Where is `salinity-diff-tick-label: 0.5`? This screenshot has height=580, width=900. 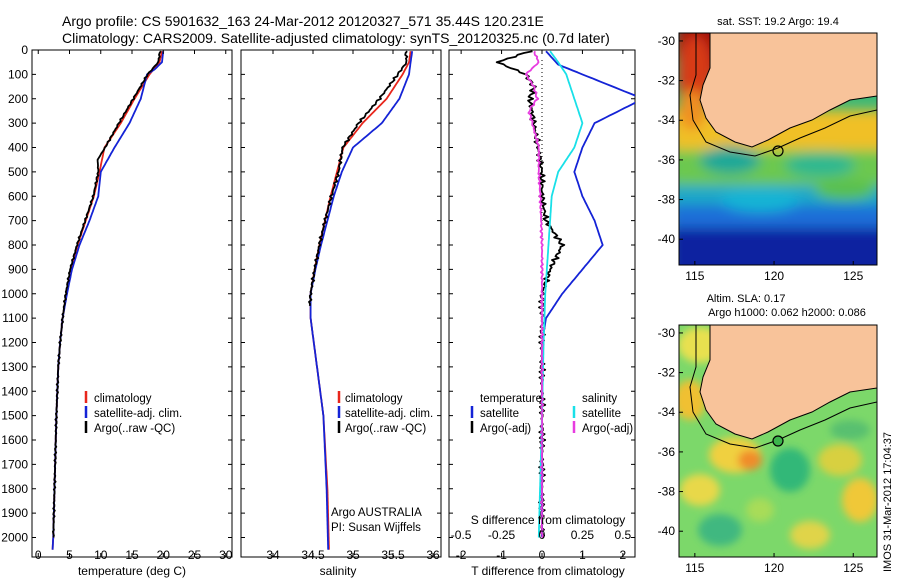
salinity-diff-tick-label: 0.5 is located at coordinates (623, 535).